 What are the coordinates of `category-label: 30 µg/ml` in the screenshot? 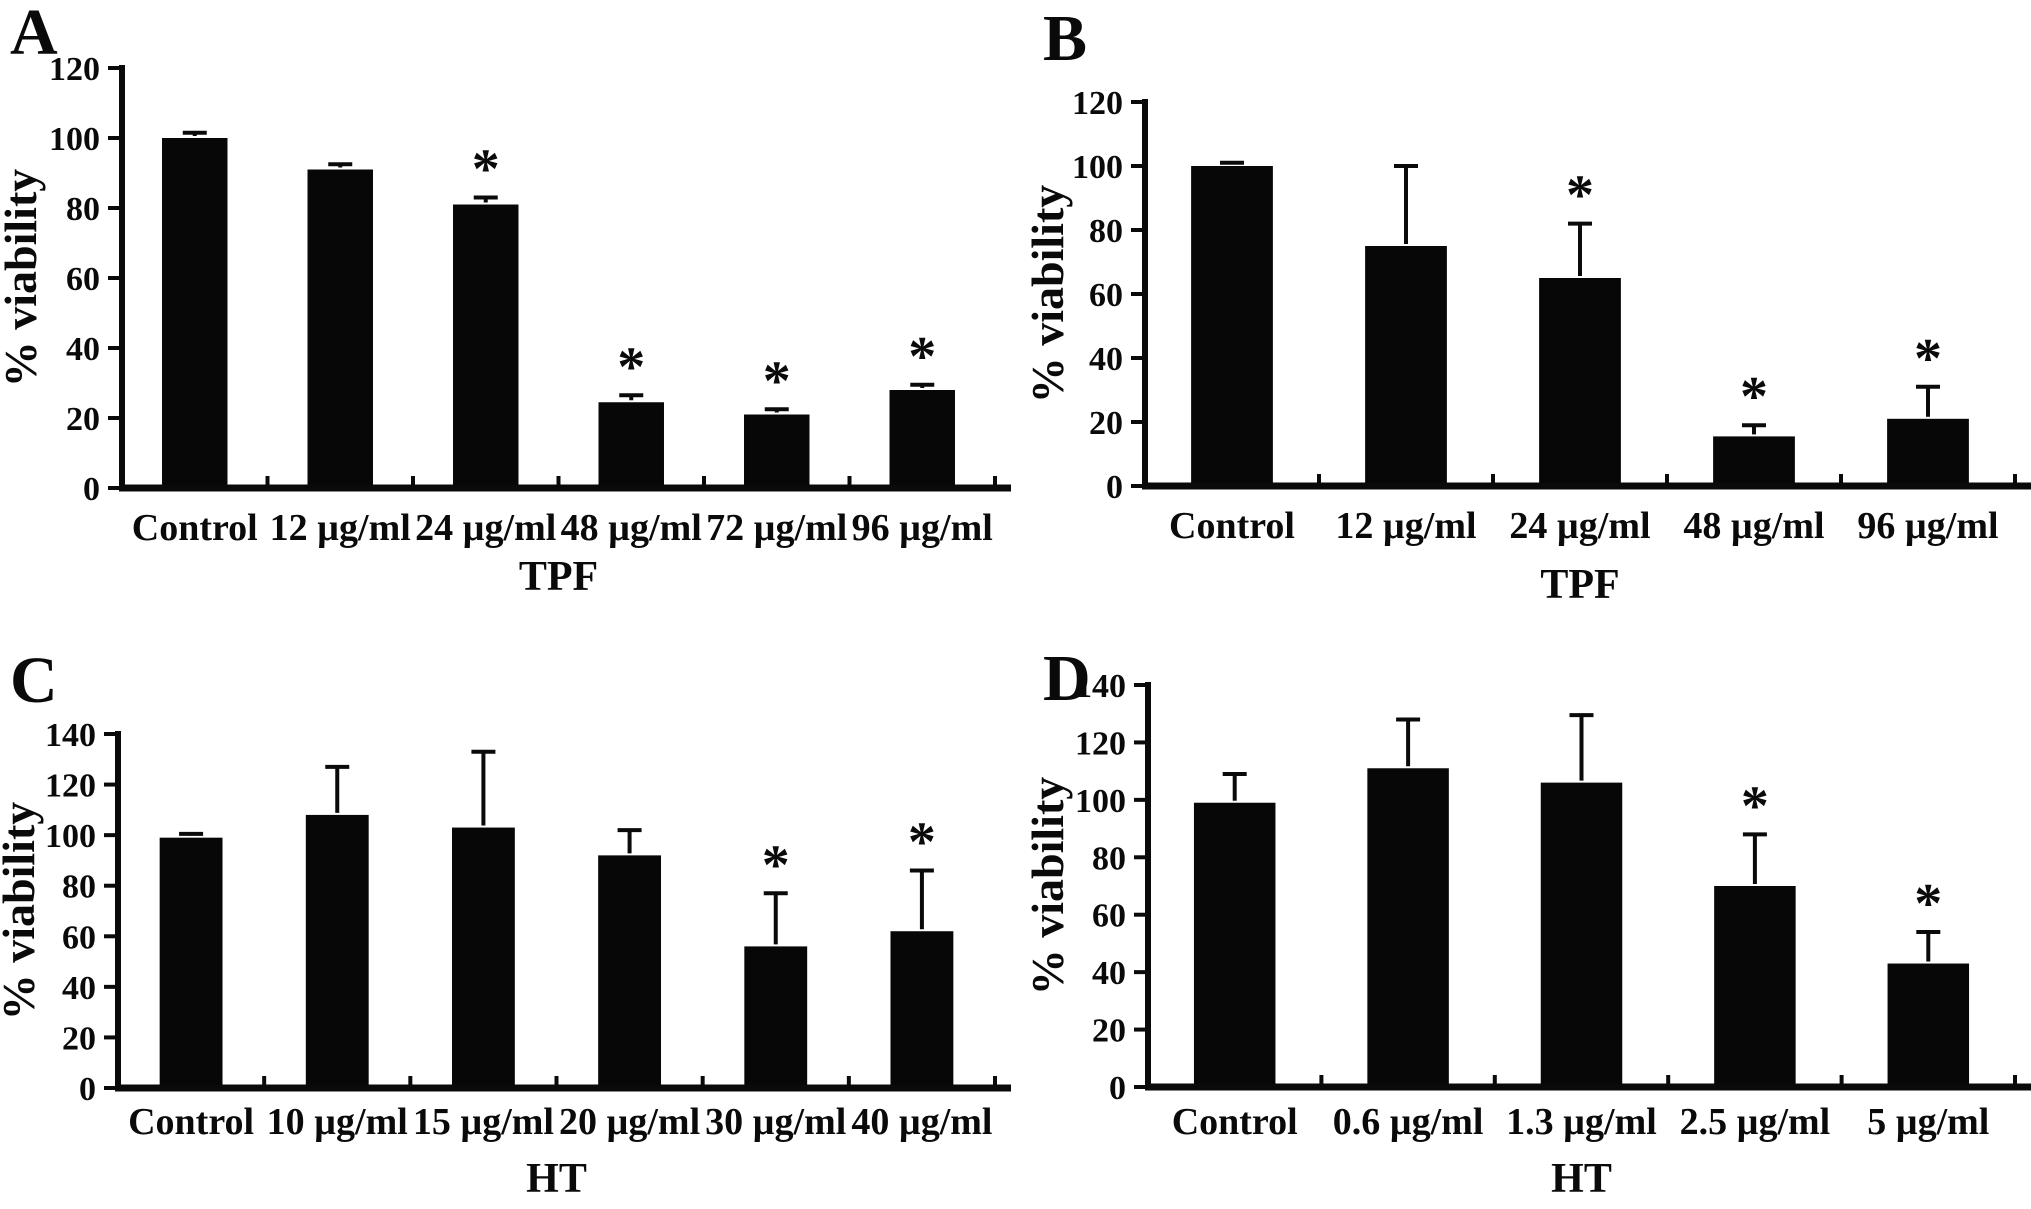 It's located at (775, 1122).